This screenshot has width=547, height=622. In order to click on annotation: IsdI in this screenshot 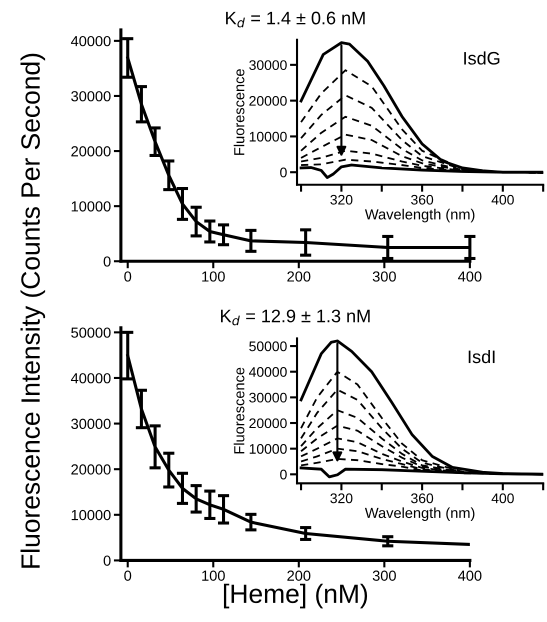, I will do `click(481, 357)`.